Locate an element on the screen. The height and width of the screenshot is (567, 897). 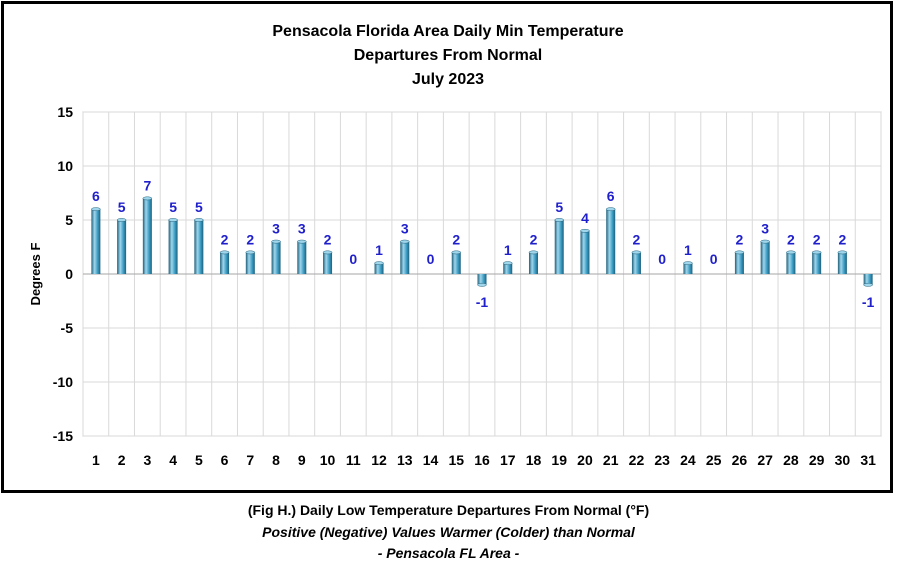
x-tick-label: 27 is located at coordinates (765, 460).